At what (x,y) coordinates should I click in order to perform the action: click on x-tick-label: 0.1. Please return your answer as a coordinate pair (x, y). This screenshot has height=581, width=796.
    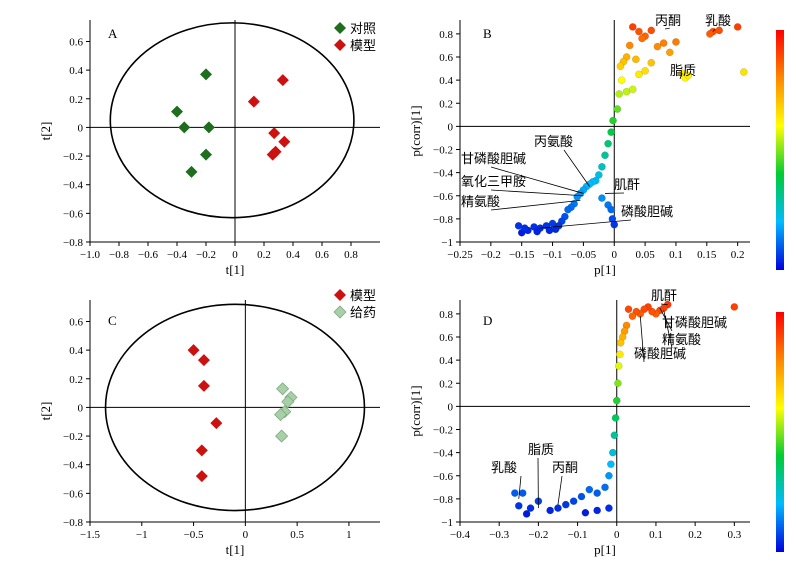
    Looking at the image, I should click on (676, 255).